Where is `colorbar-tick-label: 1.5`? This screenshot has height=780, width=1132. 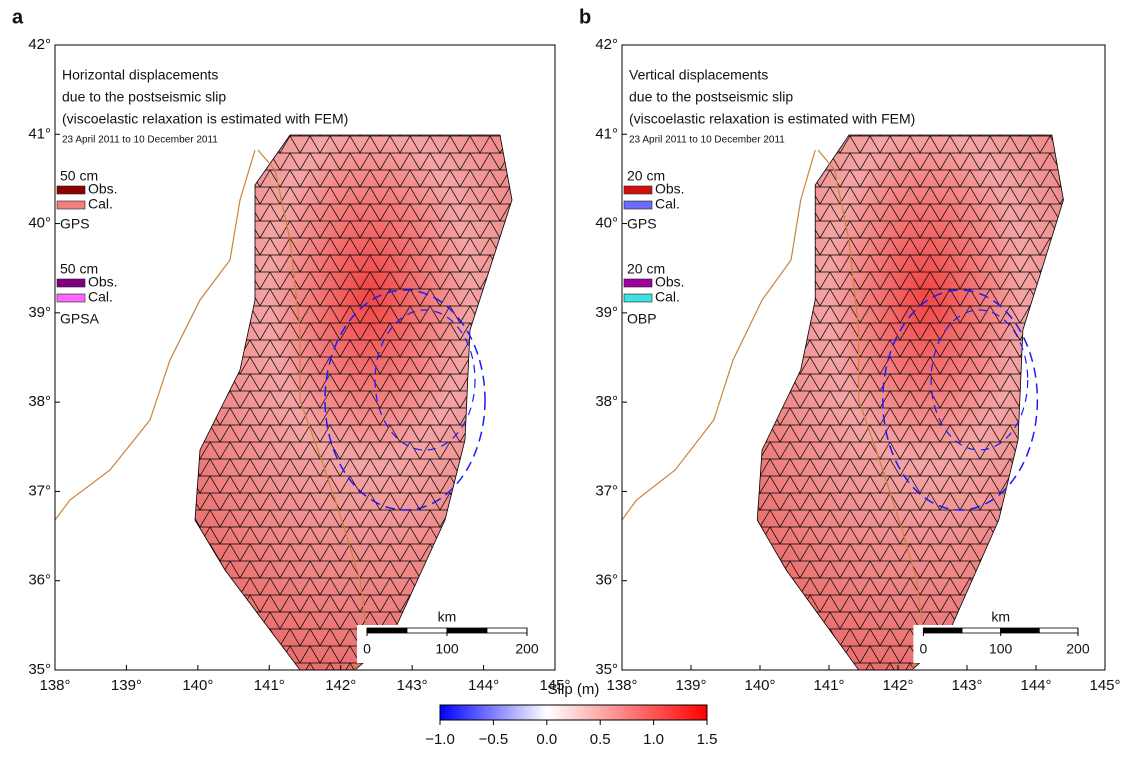
colorbar-tick-label: 1.5 is located at coordinates (707, 739).